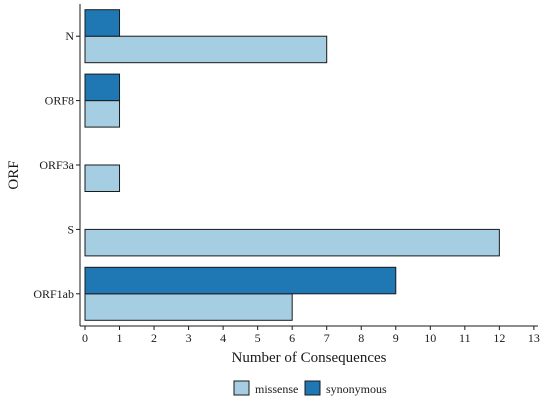 The height and width of the screenshot is (409, 550). Describe the element at coordinates (309, 358) in the screenshot. I see `x-axis-title: Number of Consequences` at that location.